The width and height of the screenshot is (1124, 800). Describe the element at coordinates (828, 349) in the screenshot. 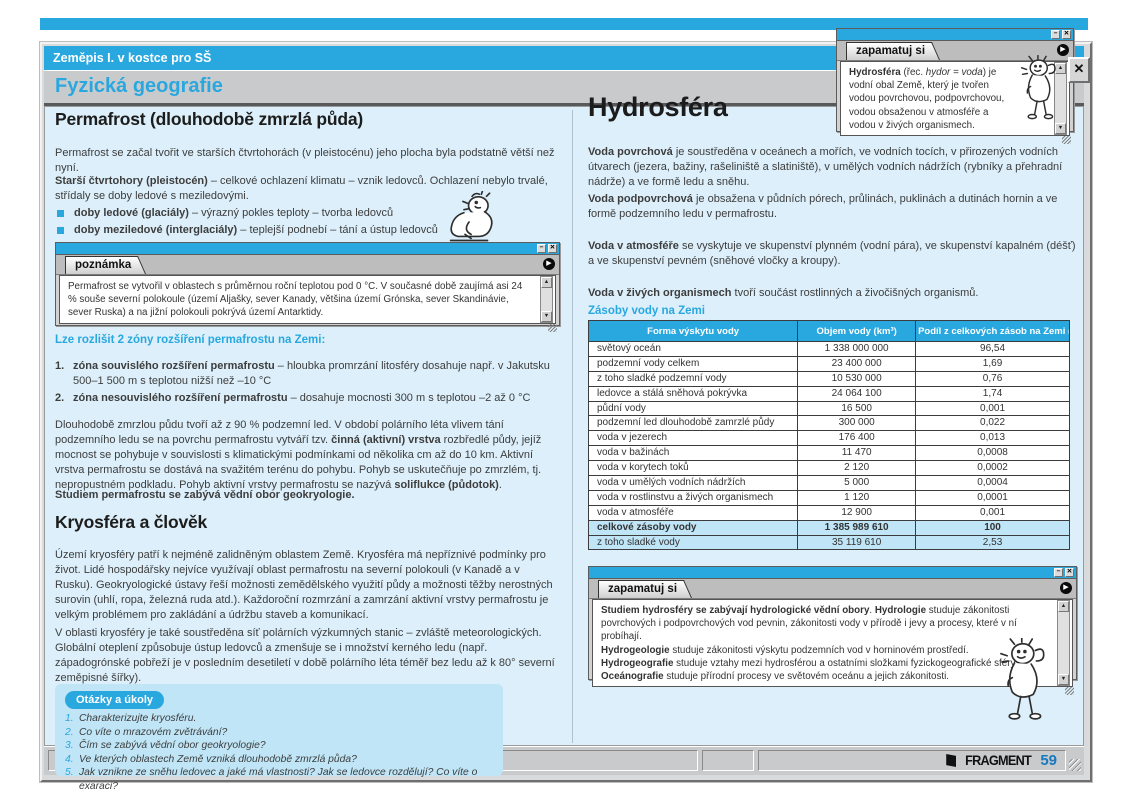

I see `table-row: světový oceán 1 338 000 000 96,54` at that location.